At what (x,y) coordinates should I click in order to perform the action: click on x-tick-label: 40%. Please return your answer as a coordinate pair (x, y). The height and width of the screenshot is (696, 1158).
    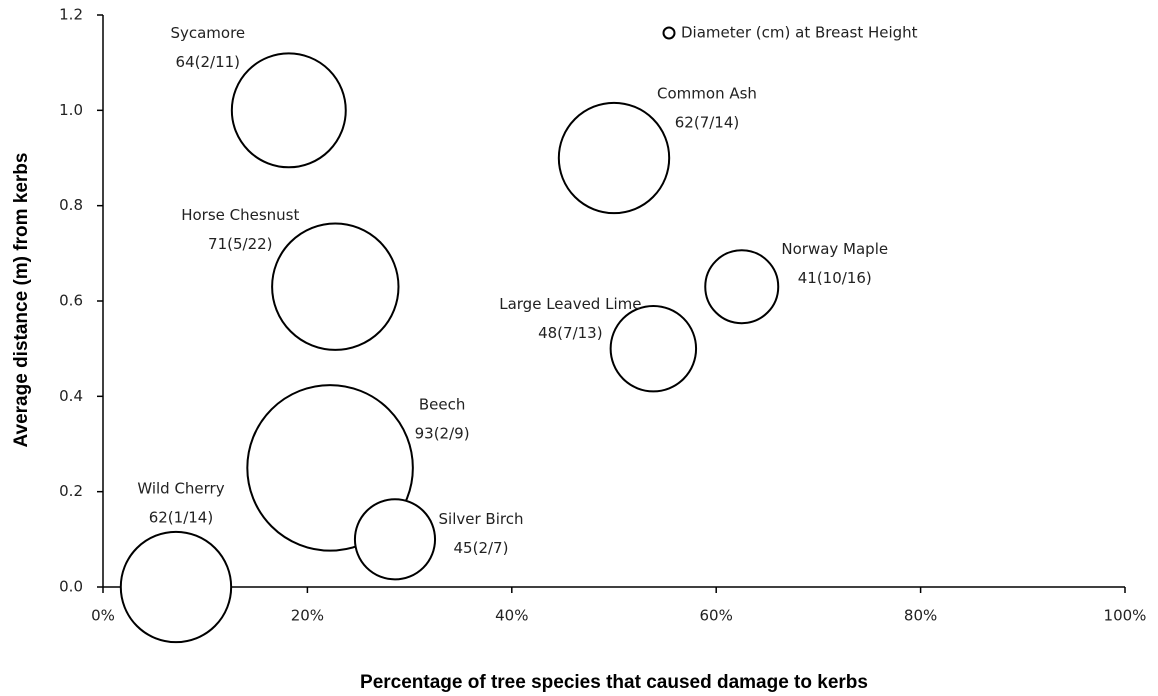
    Looking at the image, I should click on (511, 616).